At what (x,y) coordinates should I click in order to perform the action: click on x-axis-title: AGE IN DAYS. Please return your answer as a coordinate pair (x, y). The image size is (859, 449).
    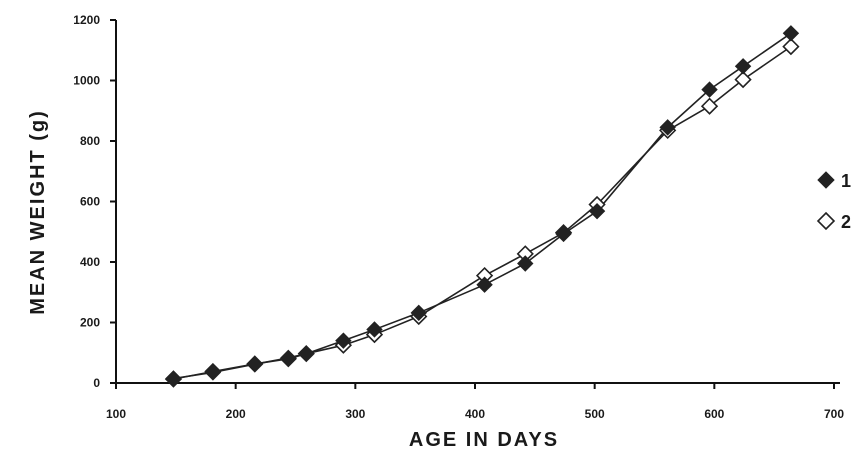
    Looking at the image, I should click on (484, 439).